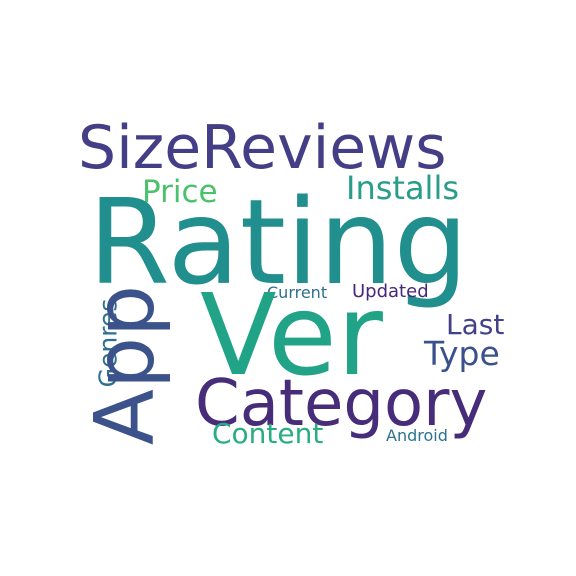  Describe the element at coordinates (268, 433) in the screenshot. I see `word-content: Content` at that location.